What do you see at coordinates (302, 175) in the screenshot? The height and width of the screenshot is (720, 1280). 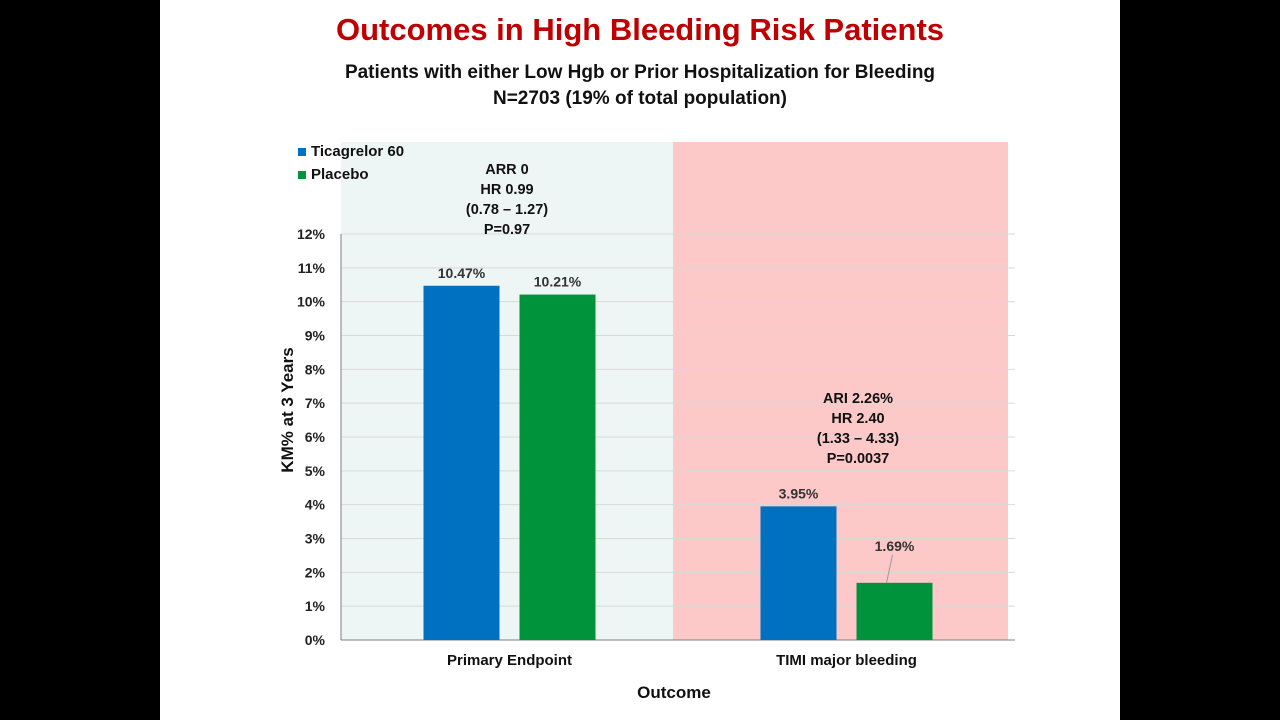 I see `legend-swatch-placebo` at bounding box center [302, 175].